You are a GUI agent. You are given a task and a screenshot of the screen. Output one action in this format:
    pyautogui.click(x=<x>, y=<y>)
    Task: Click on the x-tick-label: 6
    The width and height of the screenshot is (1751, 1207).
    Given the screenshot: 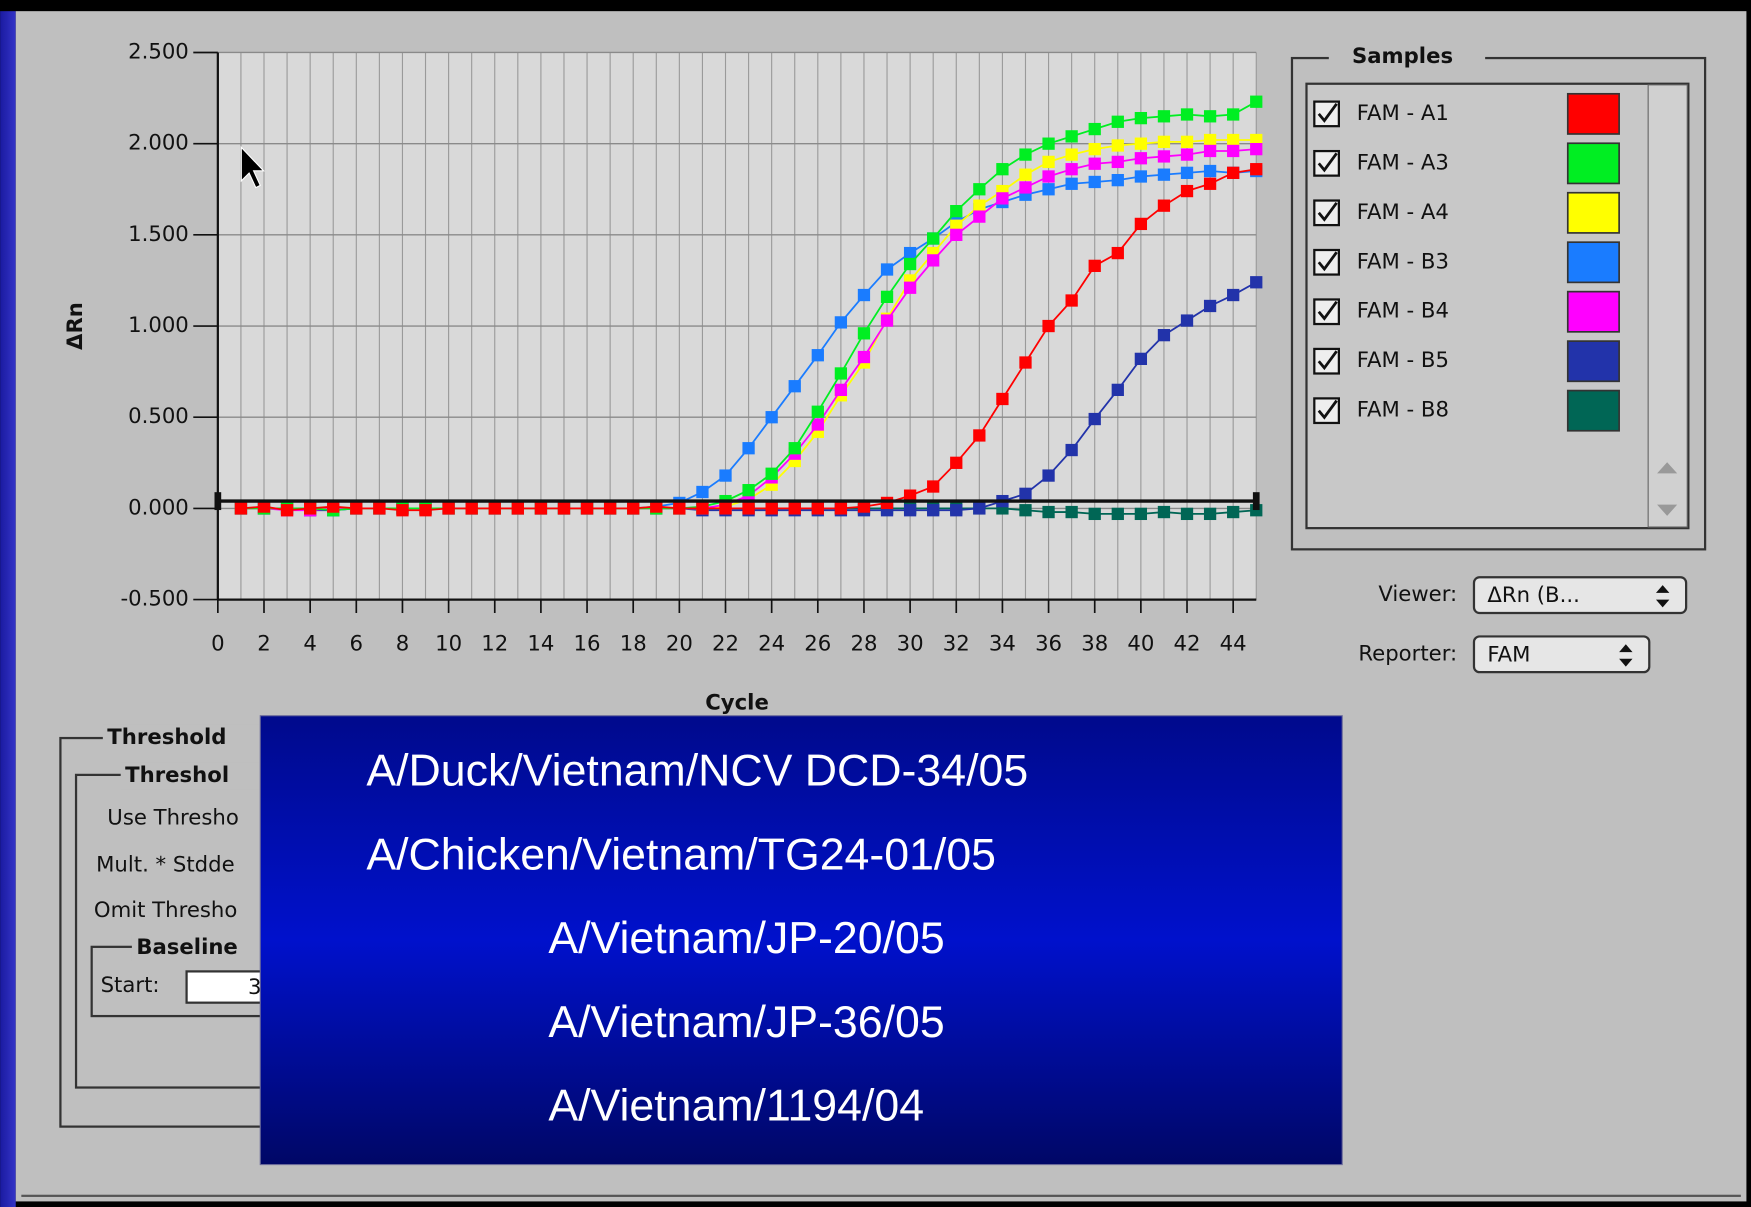 What is the action you would take?
    pyautogui.click(x=357, y=643)
    